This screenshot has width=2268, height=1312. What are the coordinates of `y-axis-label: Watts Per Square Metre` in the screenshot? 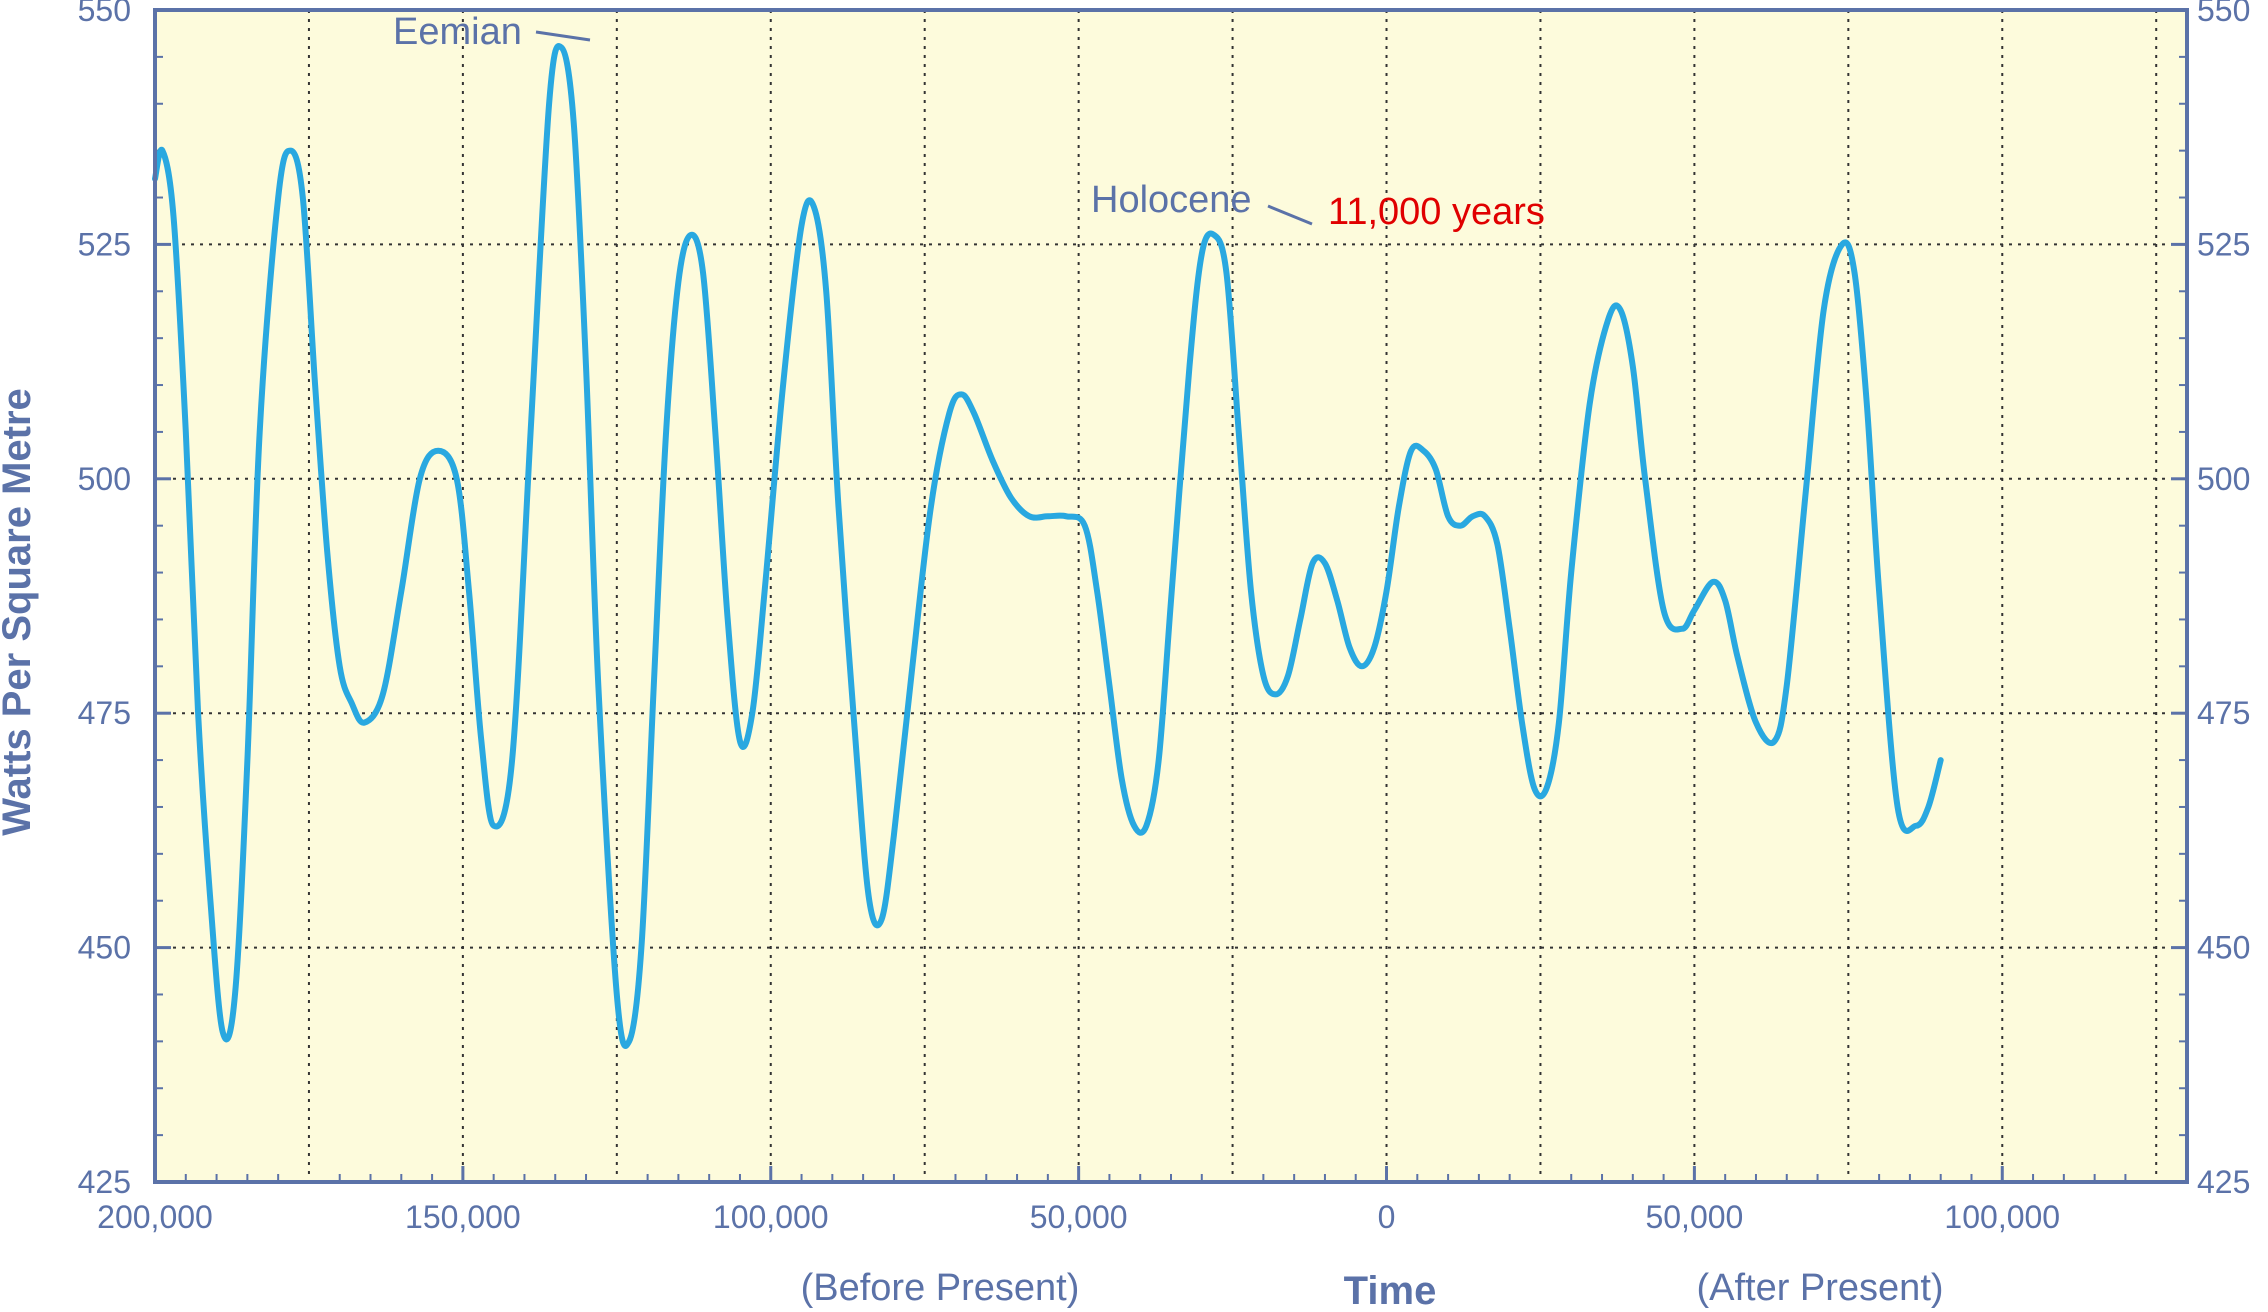 It's located at (19, 612).